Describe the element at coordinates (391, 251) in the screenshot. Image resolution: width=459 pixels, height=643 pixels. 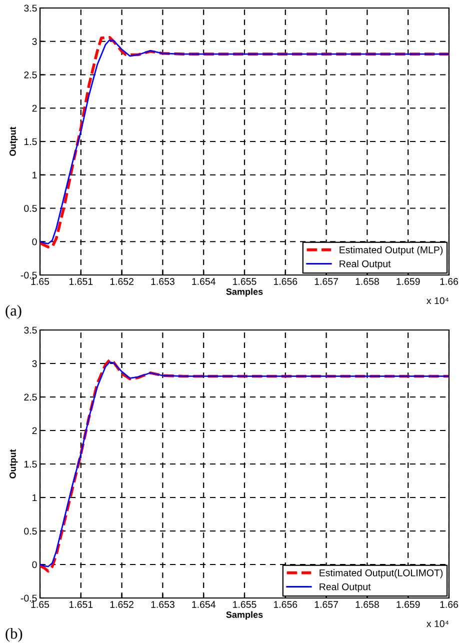
I see `legend-label: Estimated Output (MLP)` at that location.